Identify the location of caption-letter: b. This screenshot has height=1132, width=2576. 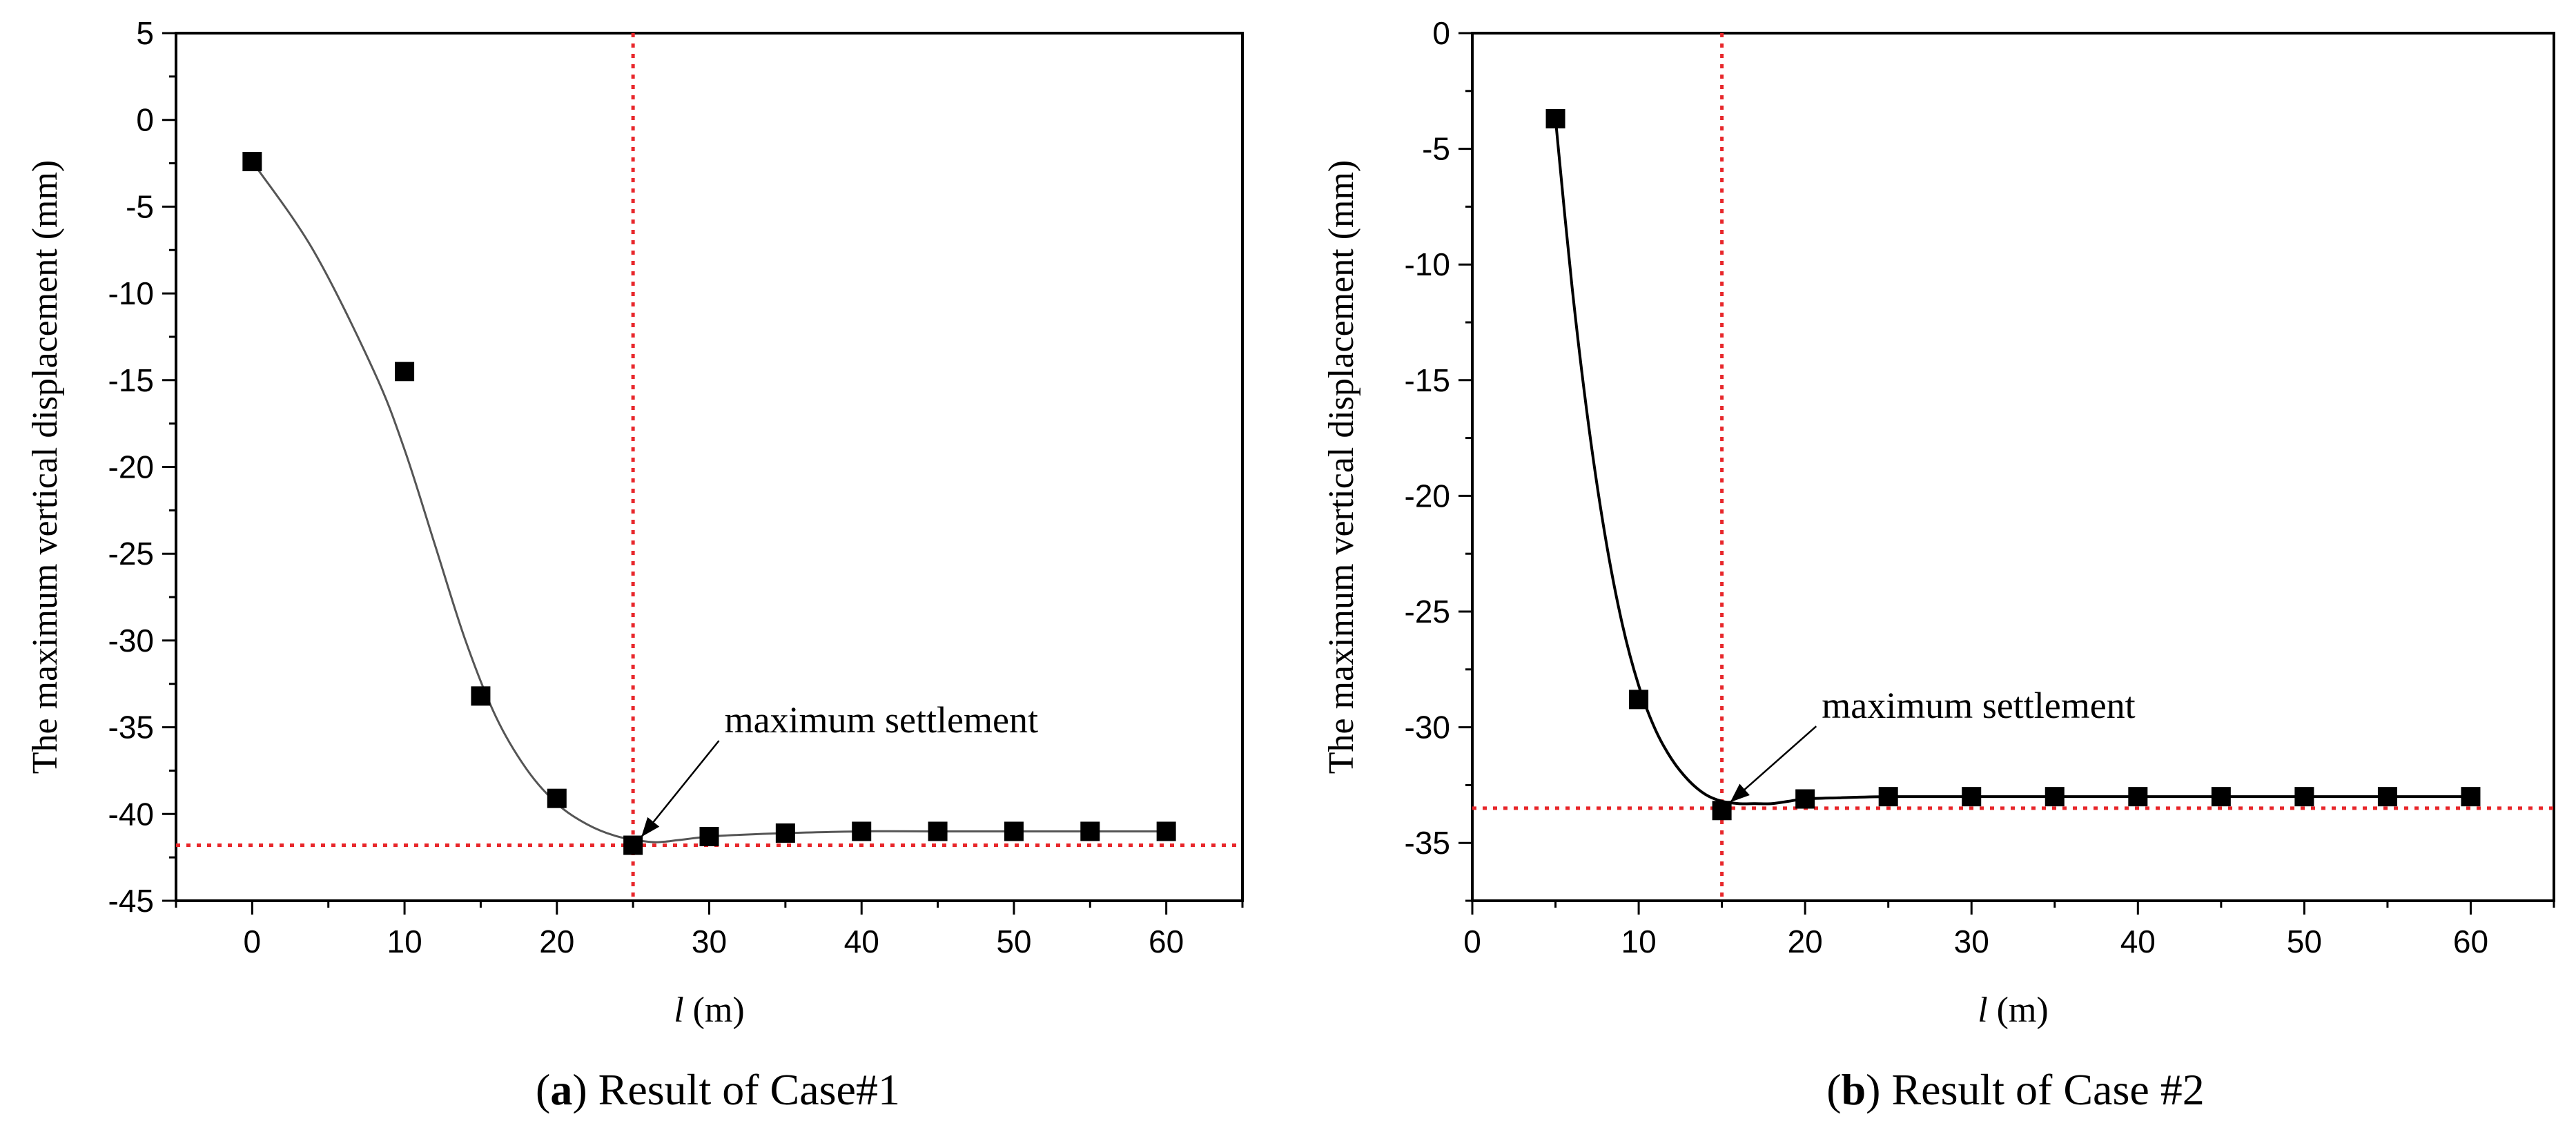
(1854, 1089).